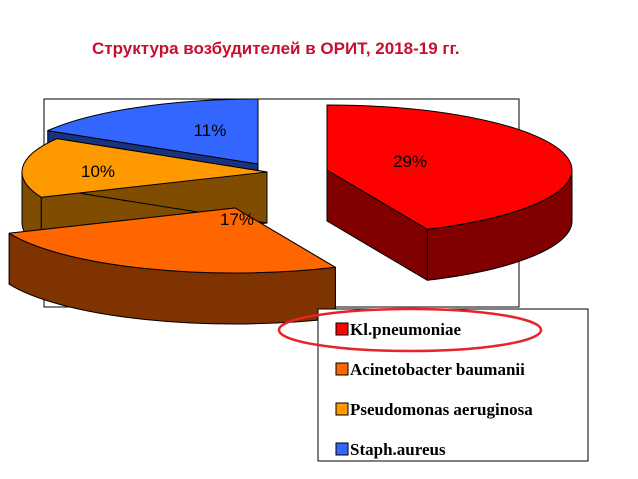 This screenshot has height=479, width=638. I want to click on slice-kl-pneumoniae, so click(449, 192).